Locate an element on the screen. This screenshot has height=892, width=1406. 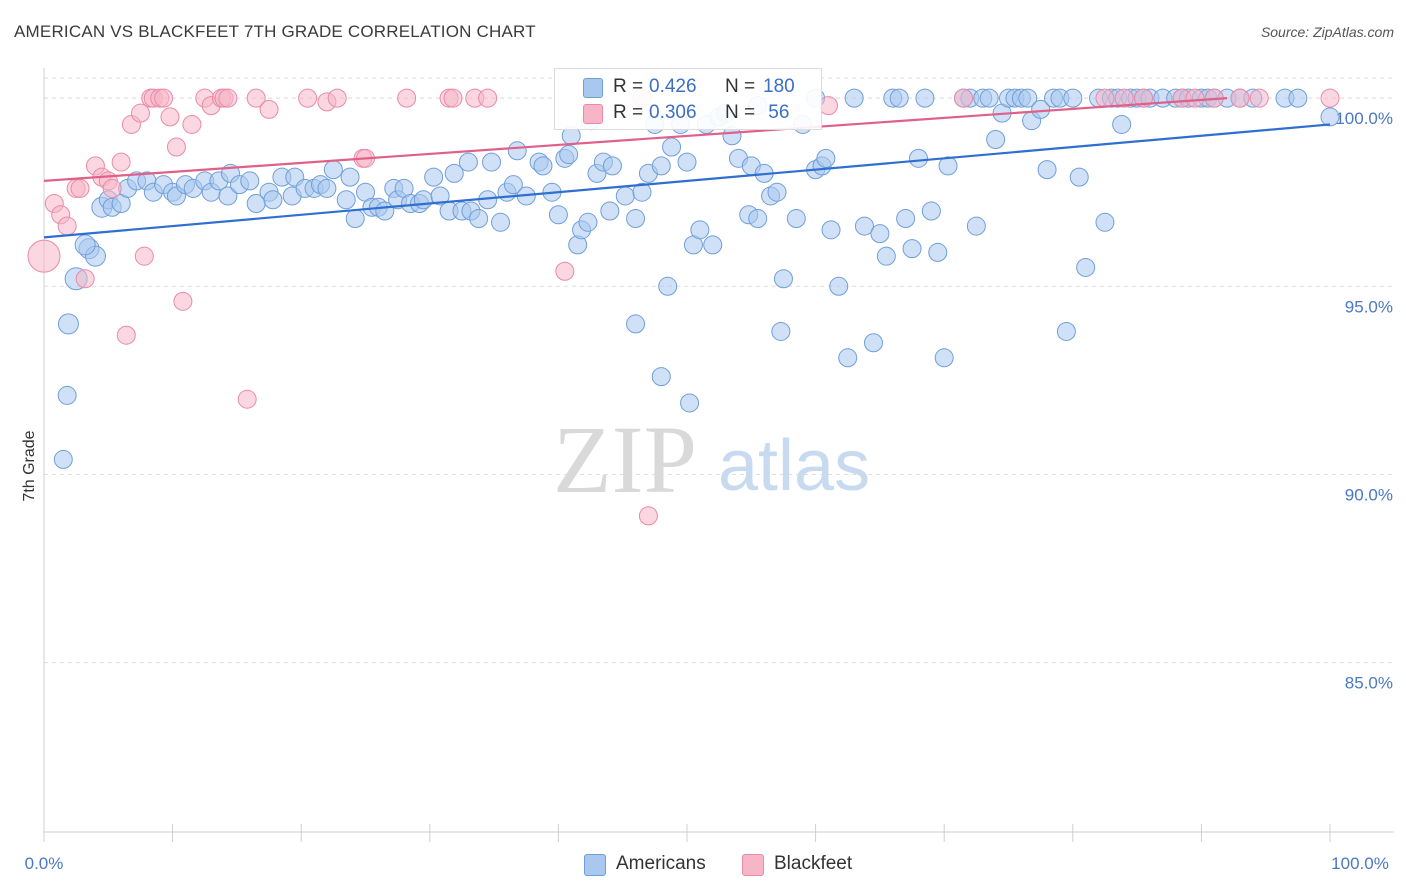
x-tick-labels: 0.0% 100.0% is located at coordinates (707, 863).